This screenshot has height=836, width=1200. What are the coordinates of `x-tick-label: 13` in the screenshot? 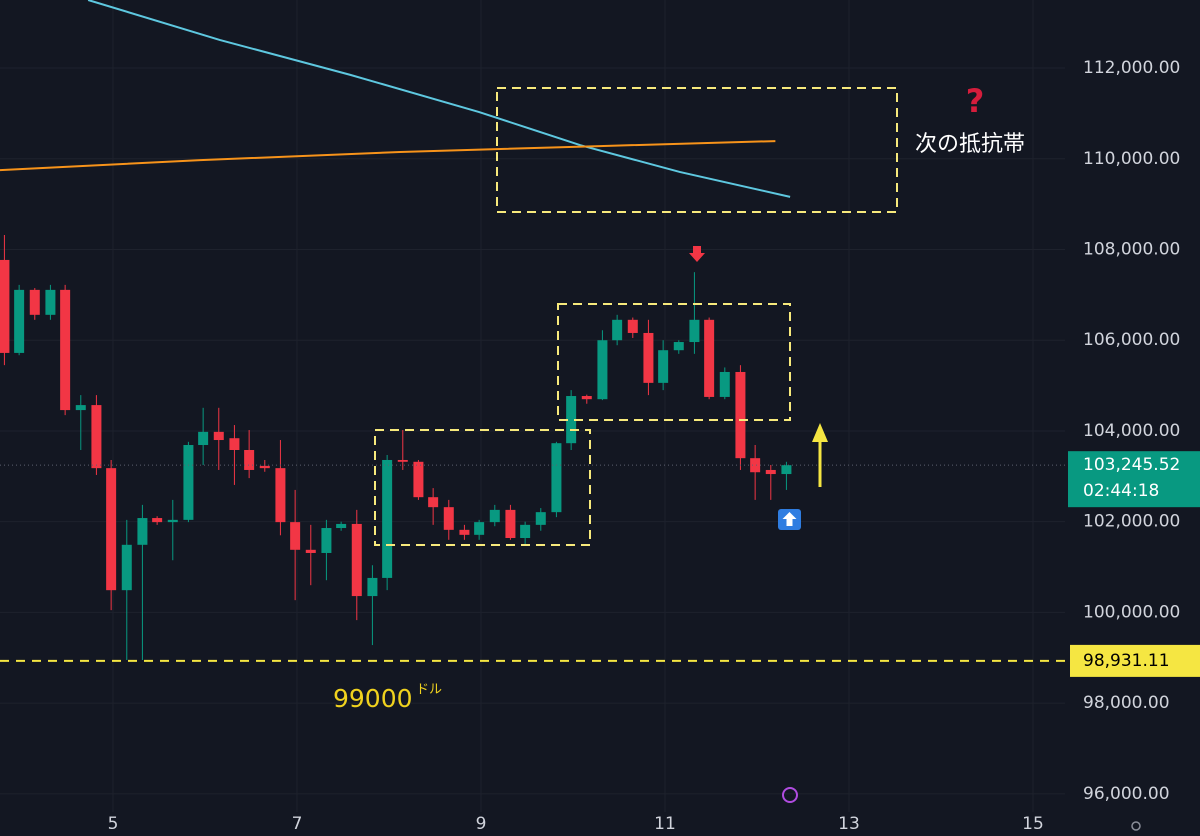 It's located at (849, 824).